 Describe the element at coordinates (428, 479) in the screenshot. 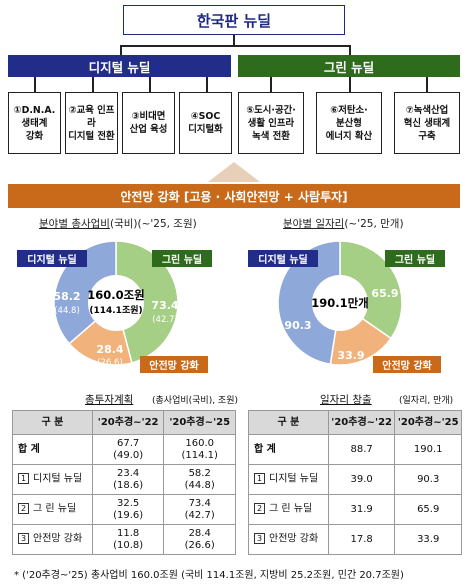

I see `cell: 90.3` at that location.